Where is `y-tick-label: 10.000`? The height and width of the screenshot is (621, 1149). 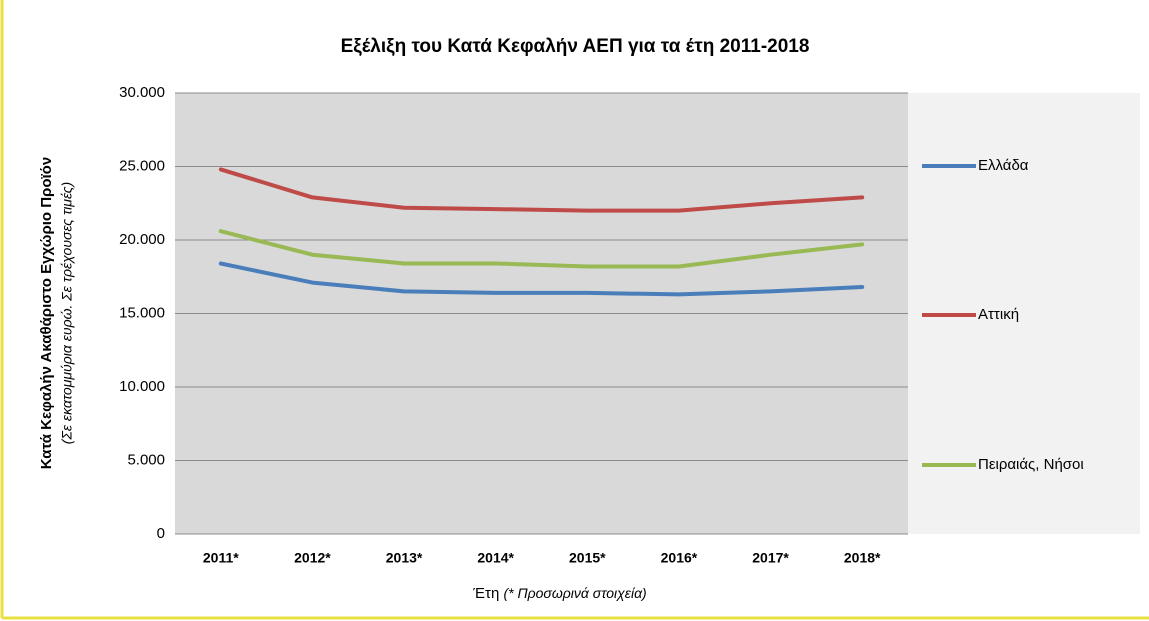 y-tick-label: 10.000 is located at coordinates (142, 386).